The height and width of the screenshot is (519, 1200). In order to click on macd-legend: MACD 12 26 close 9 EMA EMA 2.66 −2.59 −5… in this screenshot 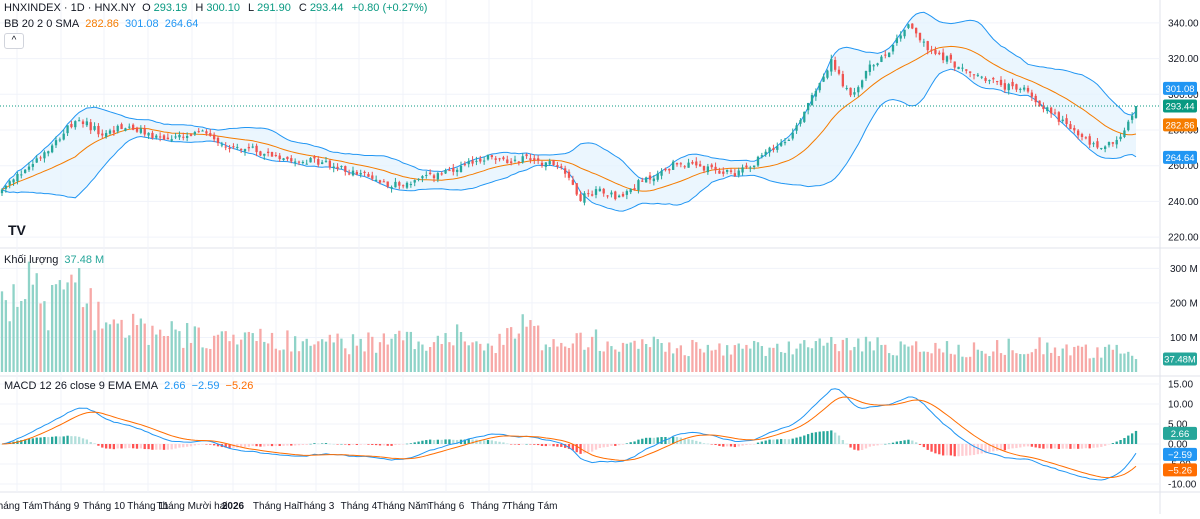, I will do `click(130, 386)`.